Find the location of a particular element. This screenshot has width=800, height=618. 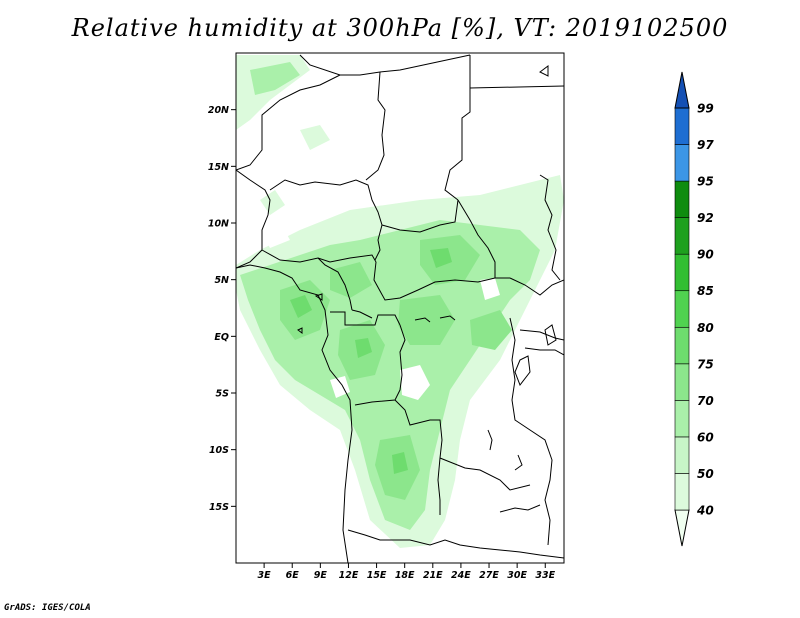

legend-upper-arrow is located at coordinates (682, 90).